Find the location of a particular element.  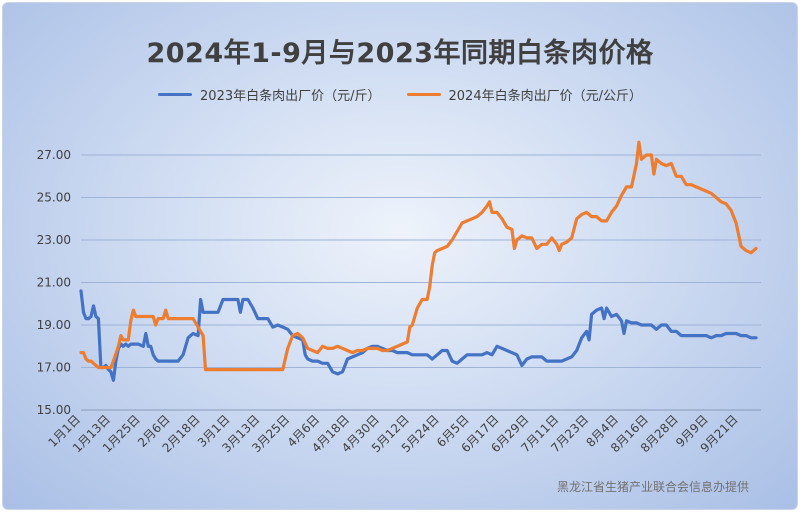

legend-label-2023: 2023年白条肉出厂价（元/斤） is located at coordinates (290, 96).